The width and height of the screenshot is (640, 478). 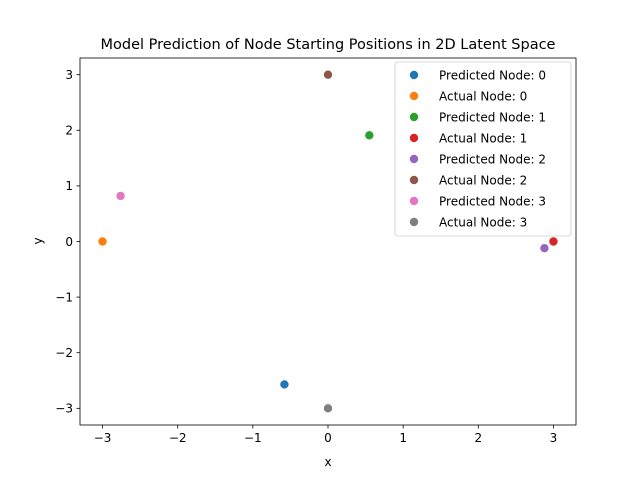 What do you see at coordinates (69, 242) in the screenshot?
I see `y-tick-label: 0` at bounding box center [69, 242].